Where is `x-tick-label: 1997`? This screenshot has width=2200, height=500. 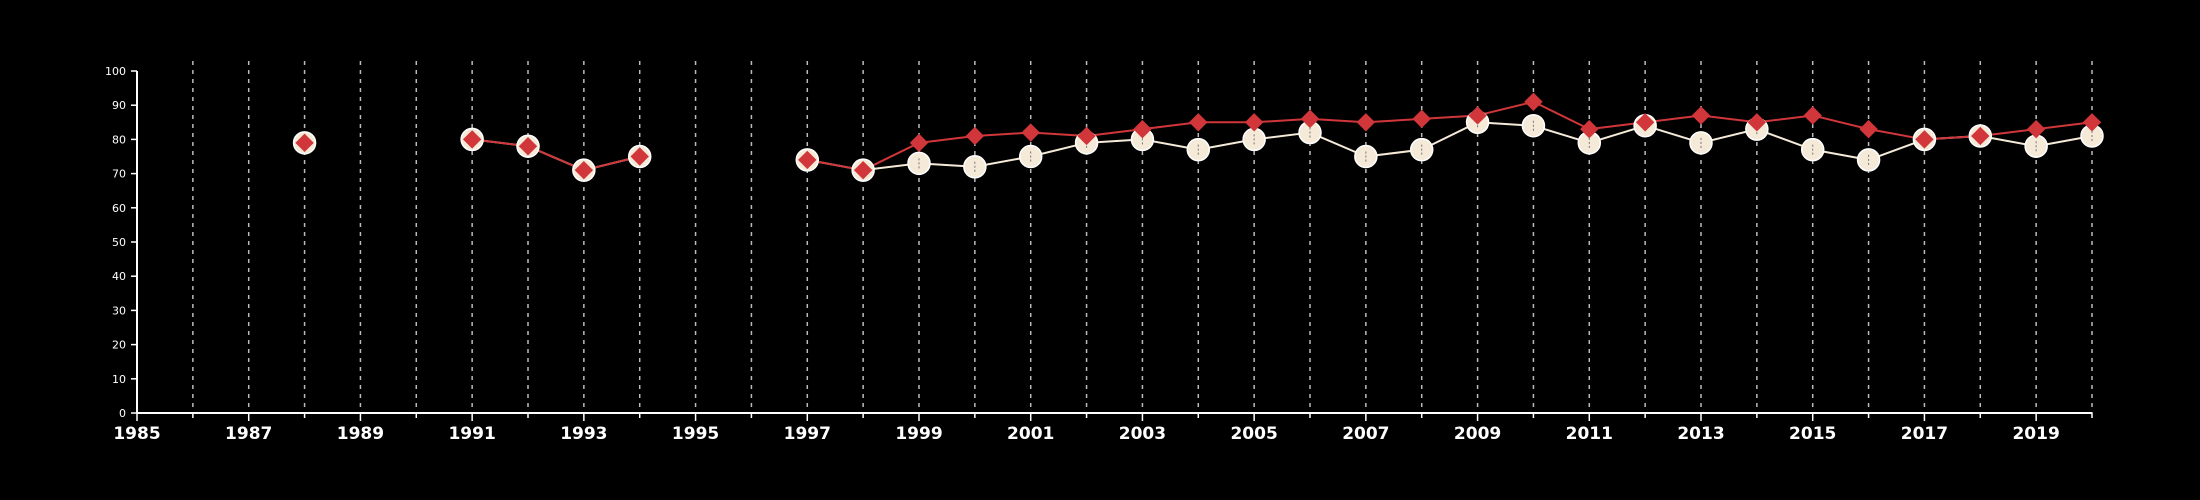 x-tick-label: 1997 is located at coordinates (807, 434).